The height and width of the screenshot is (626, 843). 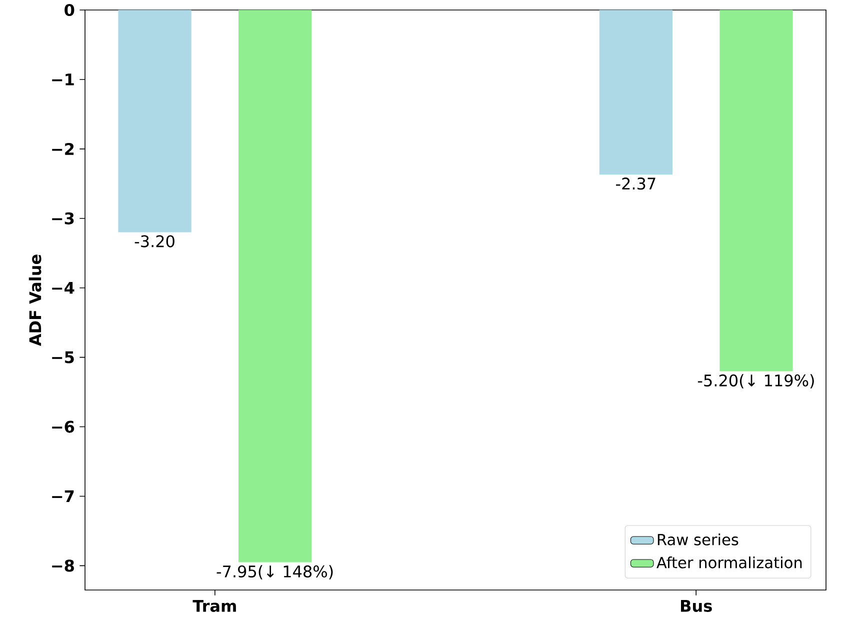 I want to click on y-tick-label: −8, so click(x=63, y=566).